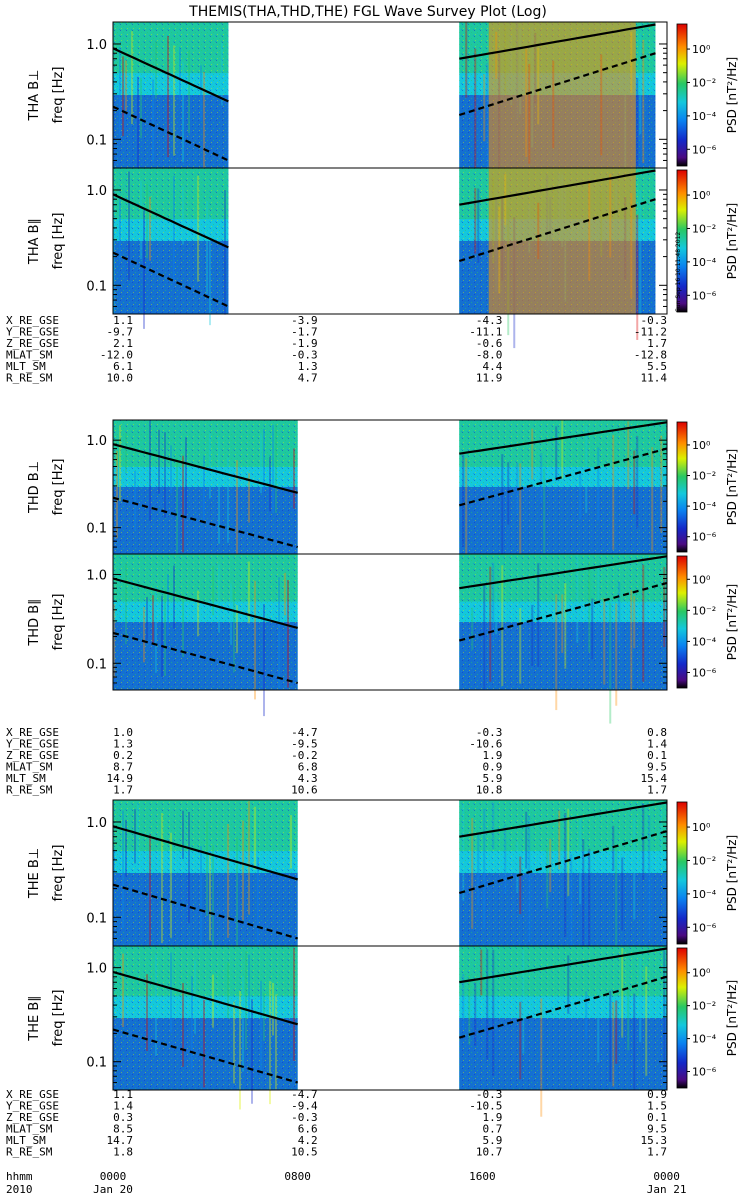  Describe the element at coordinates (304, 744) in the screenshot. I see `ephemeris-value: -9.5` at that location.